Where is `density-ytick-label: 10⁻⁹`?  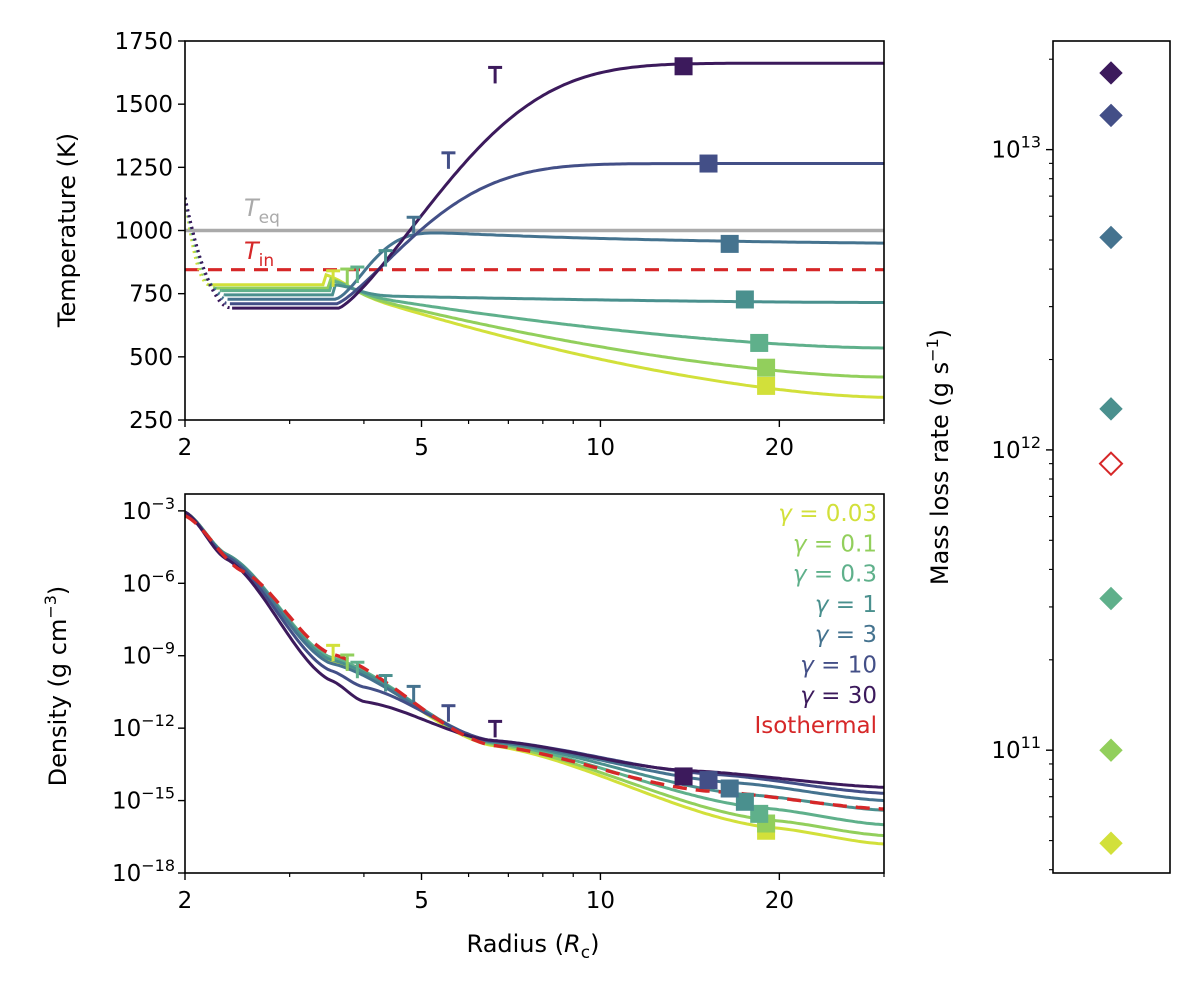 density-ytick-label: 10⁻⁹ is located at coordinates (148, 654).